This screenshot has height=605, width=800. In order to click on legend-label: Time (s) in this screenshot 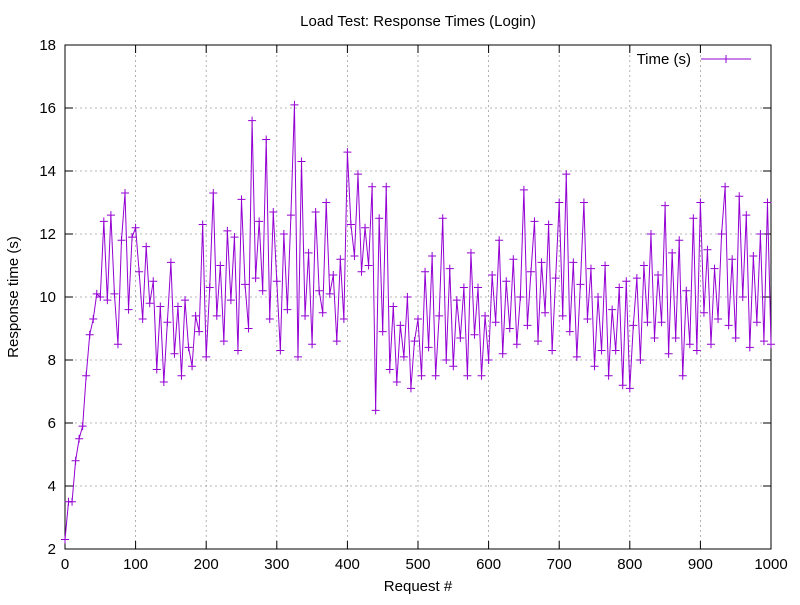, I will do `click(664, 59)`.